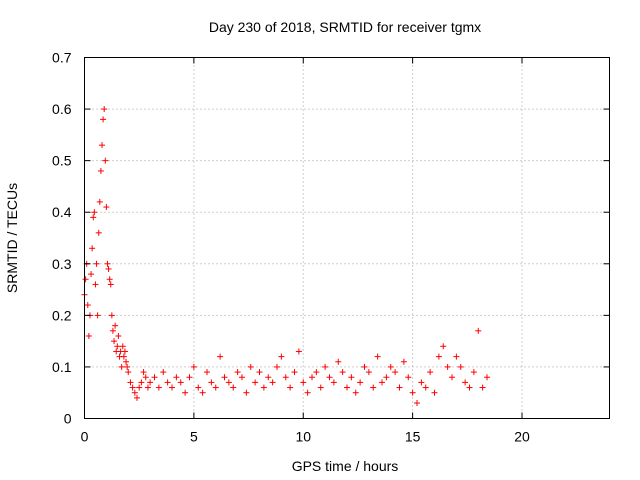  What do you see at coordinates (62, 161) in the screenshot?
I see `y-tick-label: 0.5` at bounding box center [62, 161].